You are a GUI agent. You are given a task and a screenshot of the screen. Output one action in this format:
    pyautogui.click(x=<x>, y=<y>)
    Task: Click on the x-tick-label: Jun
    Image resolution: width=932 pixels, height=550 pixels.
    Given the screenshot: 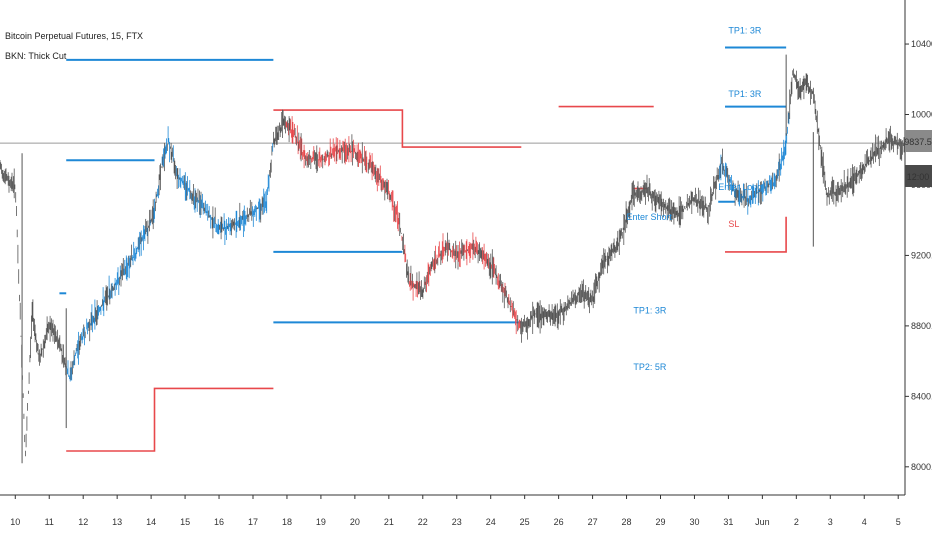 What is the action you would take?
    pyautogui.click(x=762, y=522)
    